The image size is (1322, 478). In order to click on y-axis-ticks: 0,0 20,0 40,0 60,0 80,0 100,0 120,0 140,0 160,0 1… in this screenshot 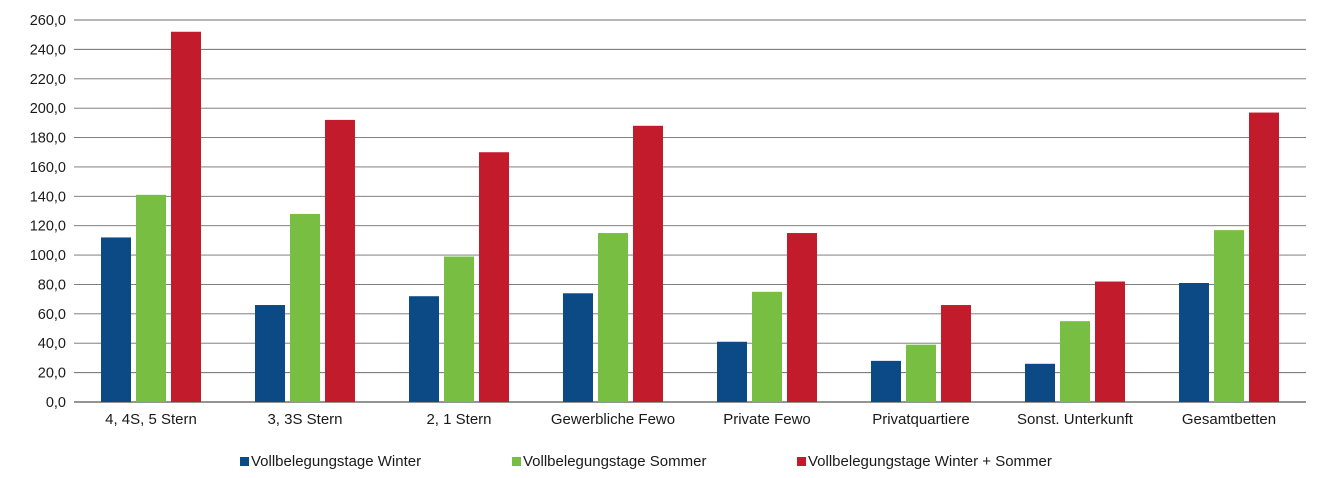, I will do `click(48, 212)`.